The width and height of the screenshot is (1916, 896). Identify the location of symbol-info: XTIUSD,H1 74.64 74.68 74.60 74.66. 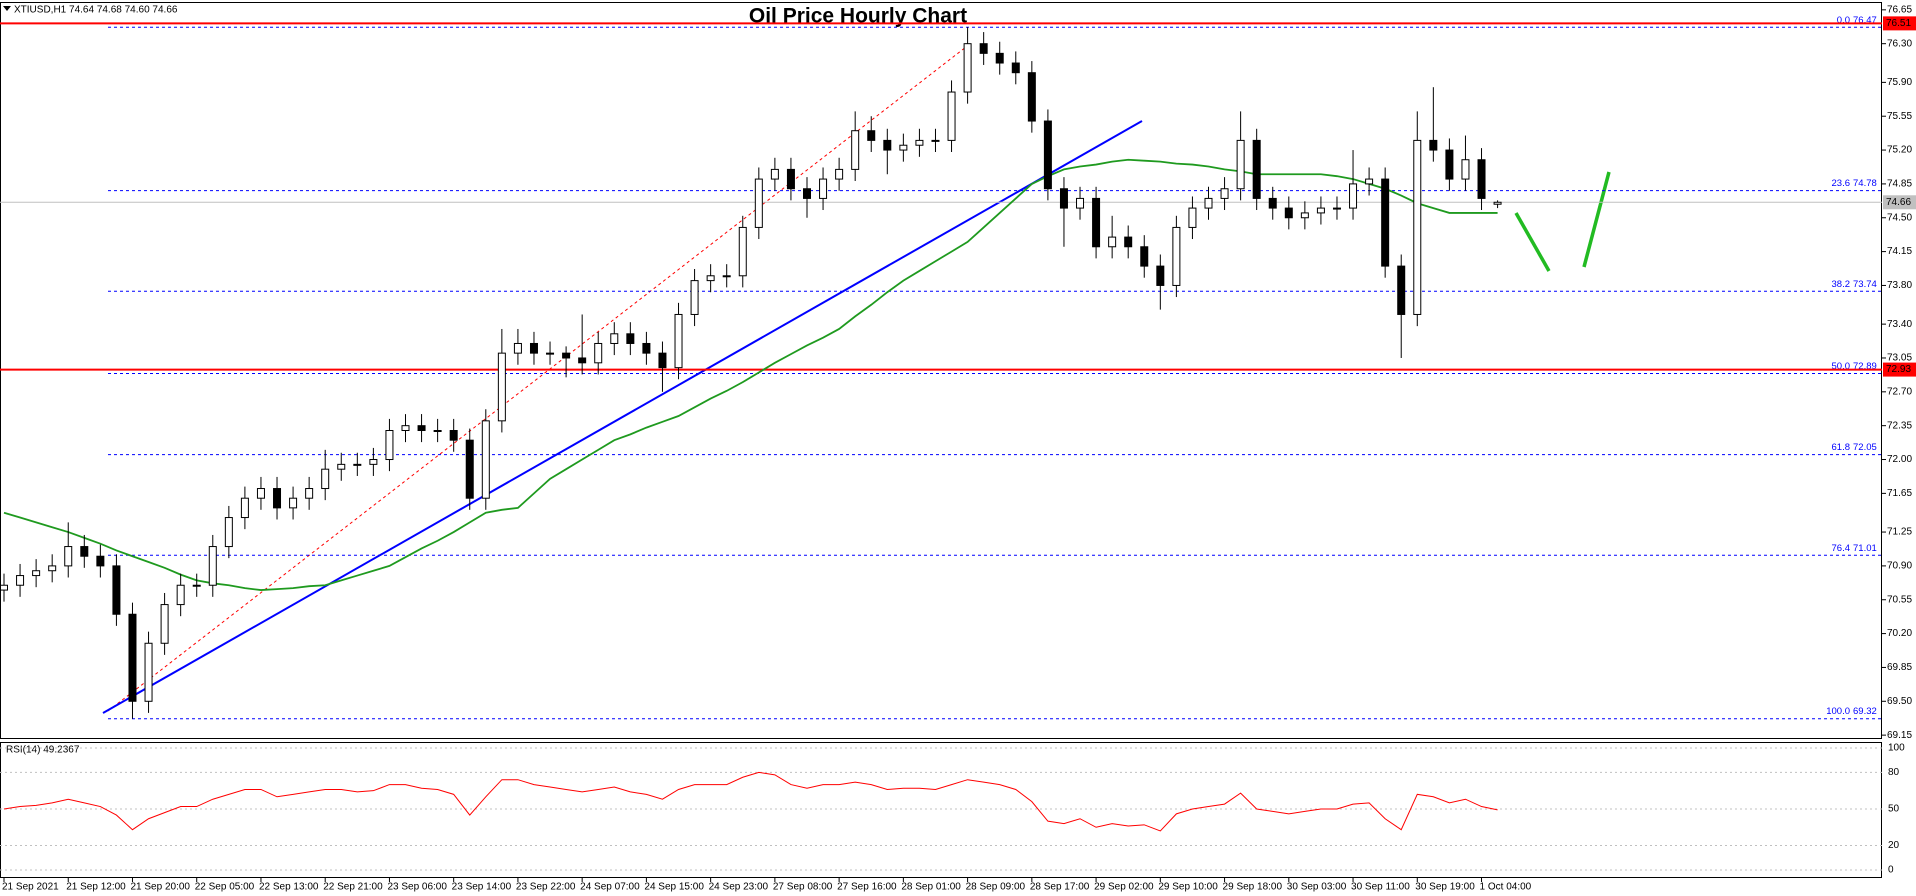
(96, 10).